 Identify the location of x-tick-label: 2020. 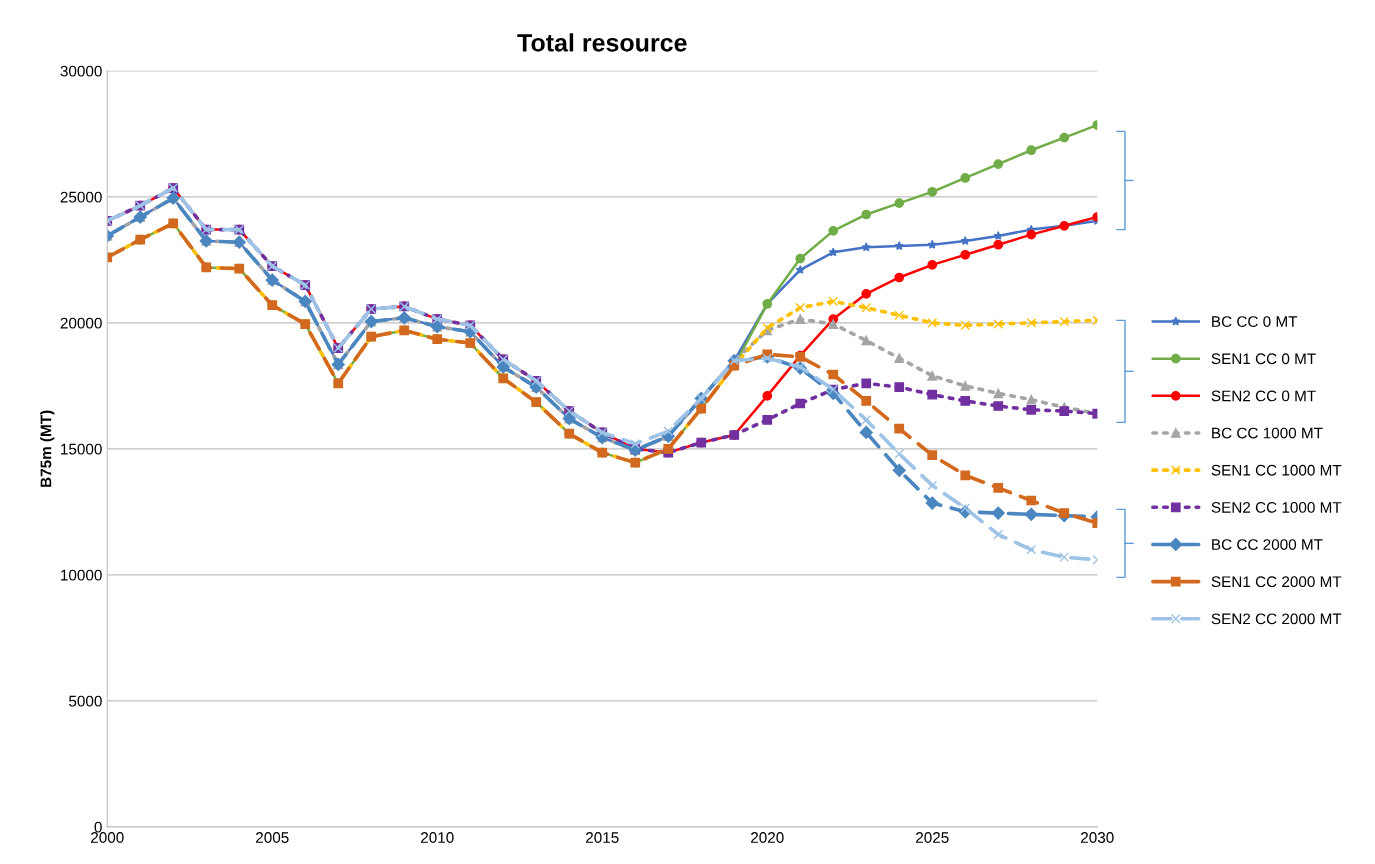
(767, 837).